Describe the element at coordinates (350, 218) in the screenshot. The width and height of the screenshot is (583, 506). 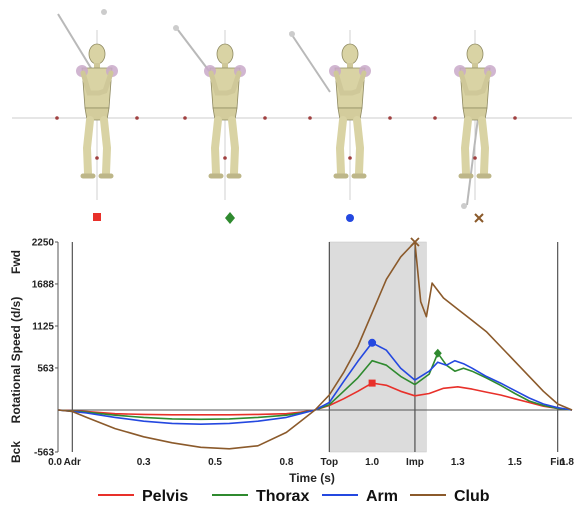
I see `arm-phase-marker` at that location.